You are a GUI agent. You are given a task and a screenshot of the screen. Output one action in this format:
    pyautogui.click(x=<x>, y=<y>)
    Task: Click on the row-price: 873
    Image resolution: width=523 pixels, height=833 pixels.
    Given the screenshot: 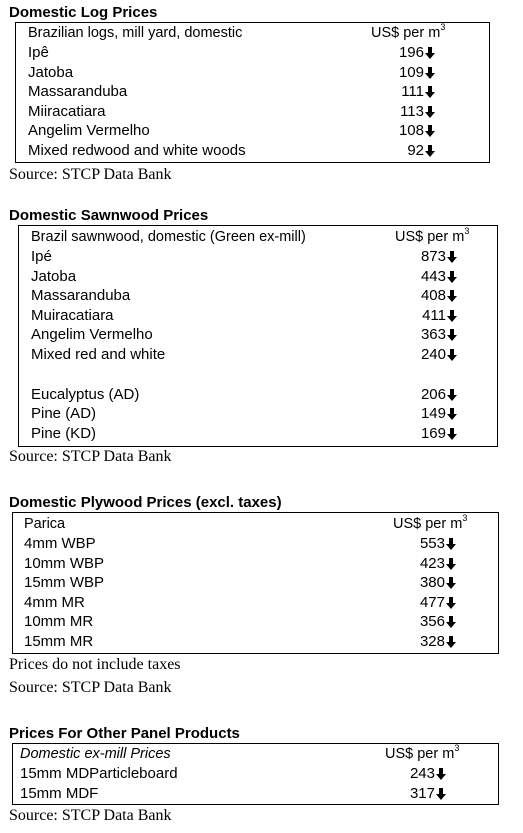 What is the action you would take?
    pyautogui.click(x=433, y=256)
    